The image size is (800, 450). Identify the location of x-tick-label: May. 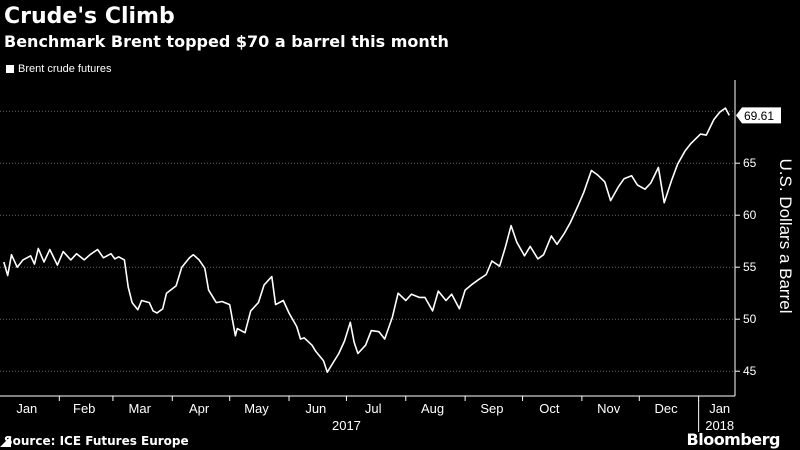
(256, 408).